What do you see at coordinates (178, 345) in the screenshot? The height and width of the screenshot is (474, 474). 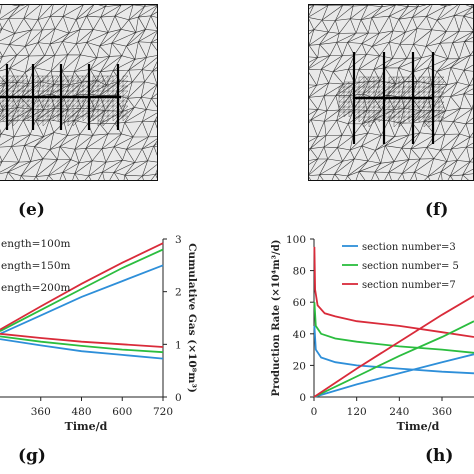 I see `y-tick-label-right: 1` at bounding box center [178, 345].